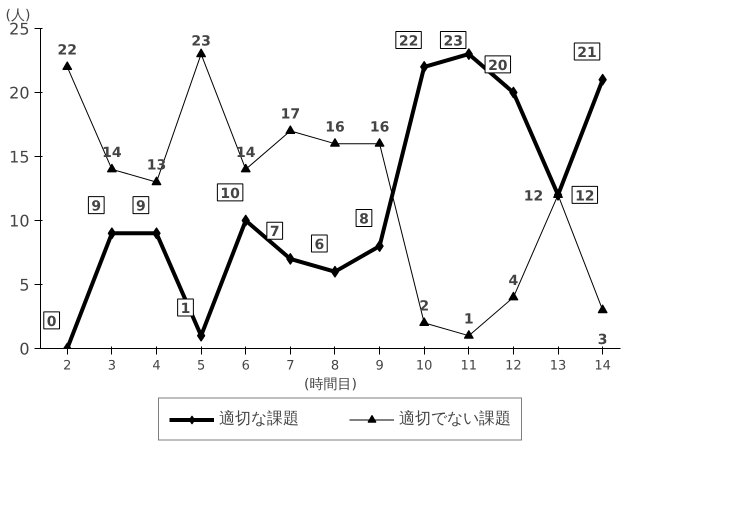 The height and width of the screenshot is (524, 755). Describe the element at coordinates (24, 349) in the screenshot. I see `y-tick-label: 0` at that location.